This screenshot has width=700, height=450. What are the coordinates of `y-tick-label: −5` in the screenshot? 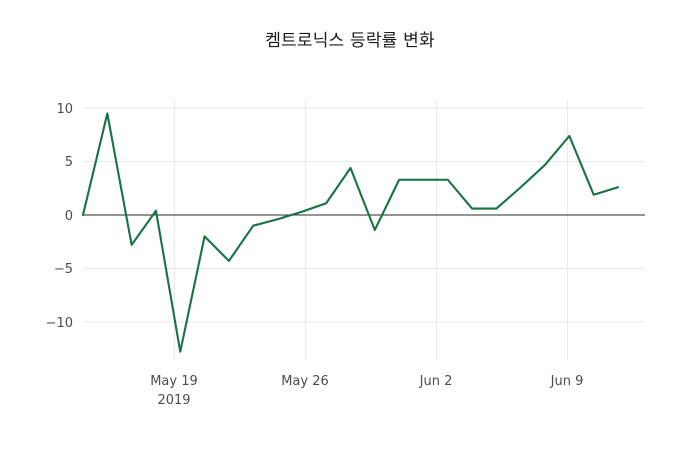 It's located at (63, 269).